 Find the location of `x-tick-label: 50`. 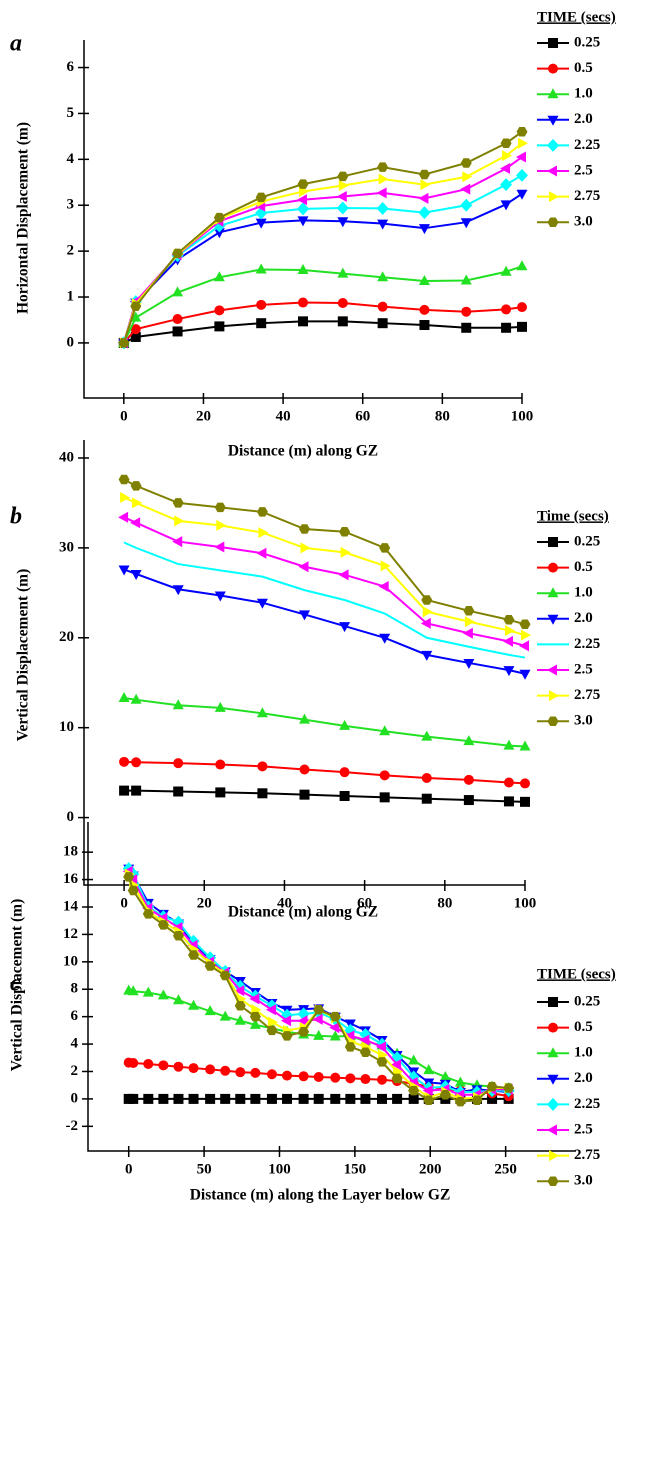

x-tick-label: 50 is located at coordinates (204, 1169).